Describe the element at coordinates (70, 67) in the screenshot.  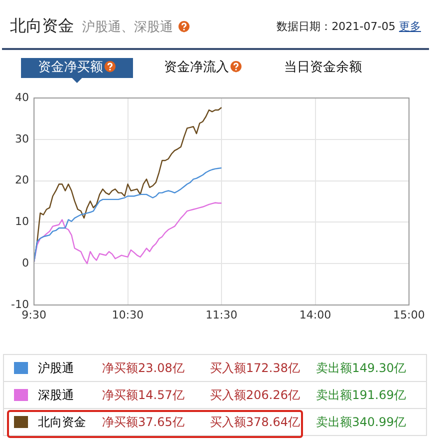
I see `text: 资金净买额` at that location.